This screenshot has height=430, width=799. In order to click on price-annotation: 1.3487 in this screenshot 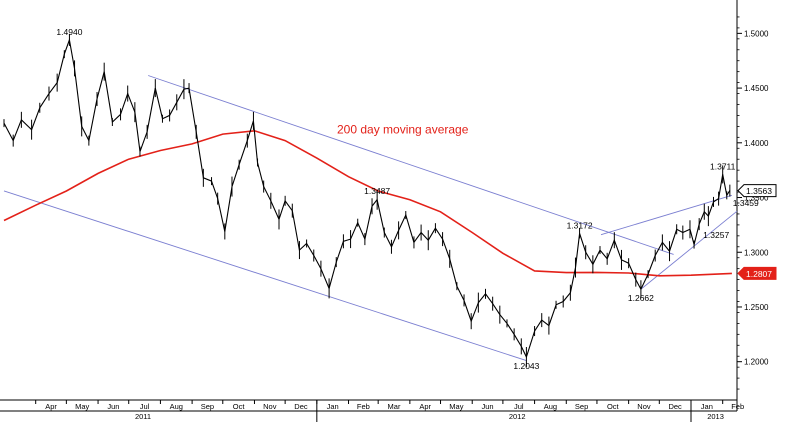, I will do `click(377, 191)`.